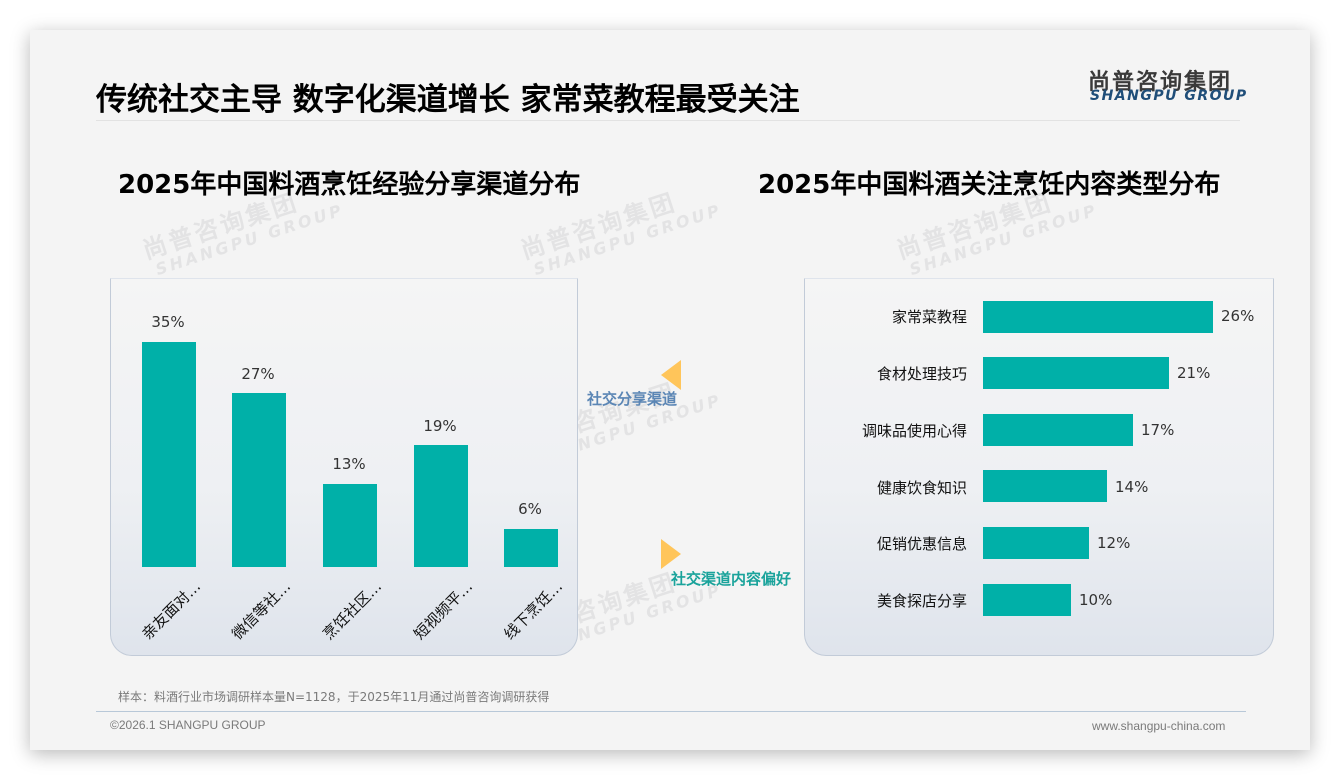 Image resolution: width=1340 pixels, height=780 pixels. Describe the element at coordinates (731, 579) in the screenshot. I see `connector-label-content-preference: 社交渠道内容偏好` at that location.